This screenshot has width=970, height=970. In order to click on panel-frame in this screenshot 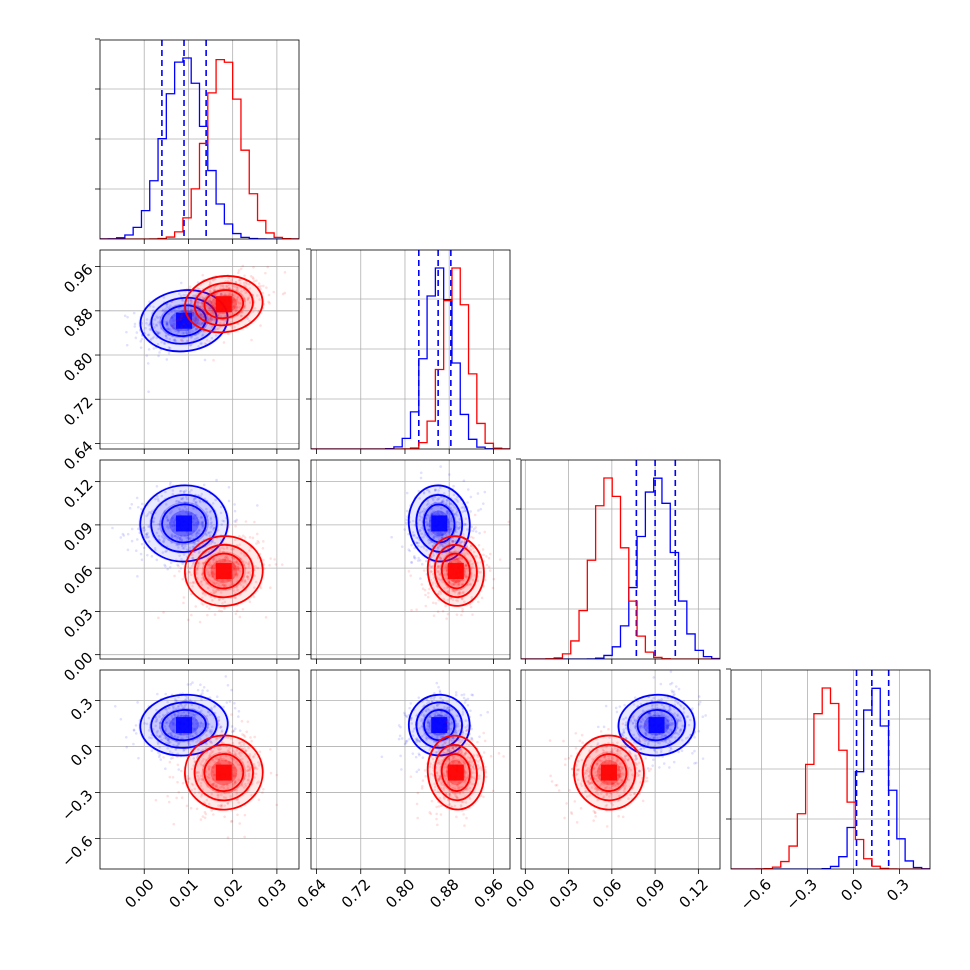, I will do `click(620, 559)`.